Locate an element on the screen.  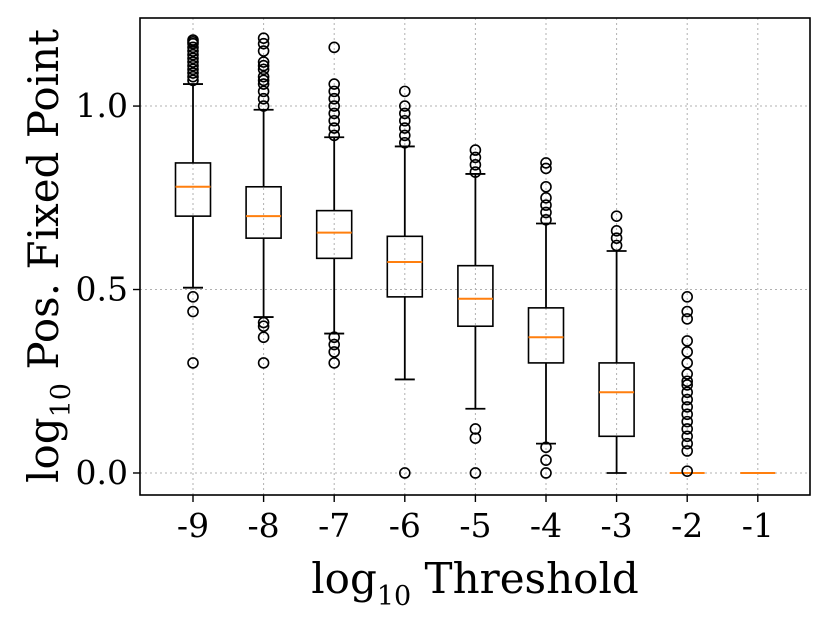
x-tick-label: -9 is located at coordinates (193, 525).